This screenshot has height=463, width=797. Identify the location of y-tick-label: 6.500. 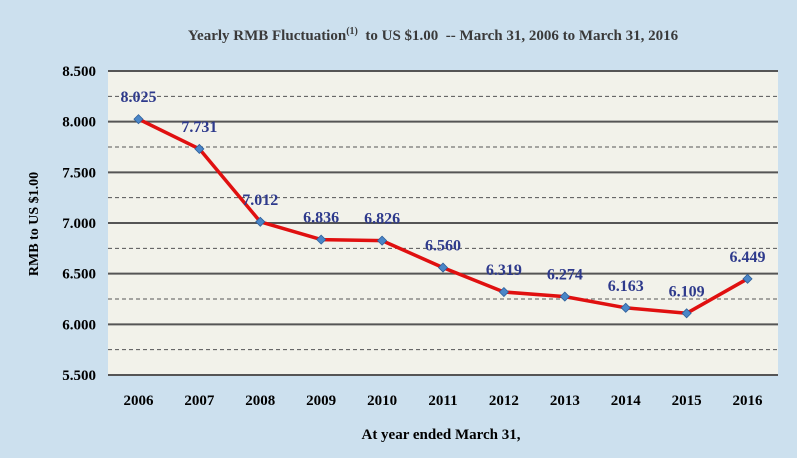
(79, 275).